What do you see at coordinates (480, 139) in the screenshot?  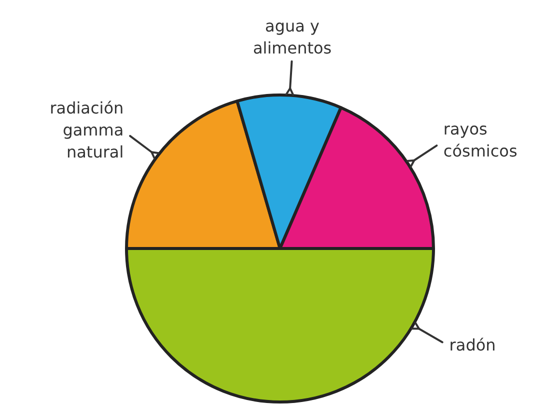 I see `slice-label: rayos cósmicos` at bounding box center [480, 139].